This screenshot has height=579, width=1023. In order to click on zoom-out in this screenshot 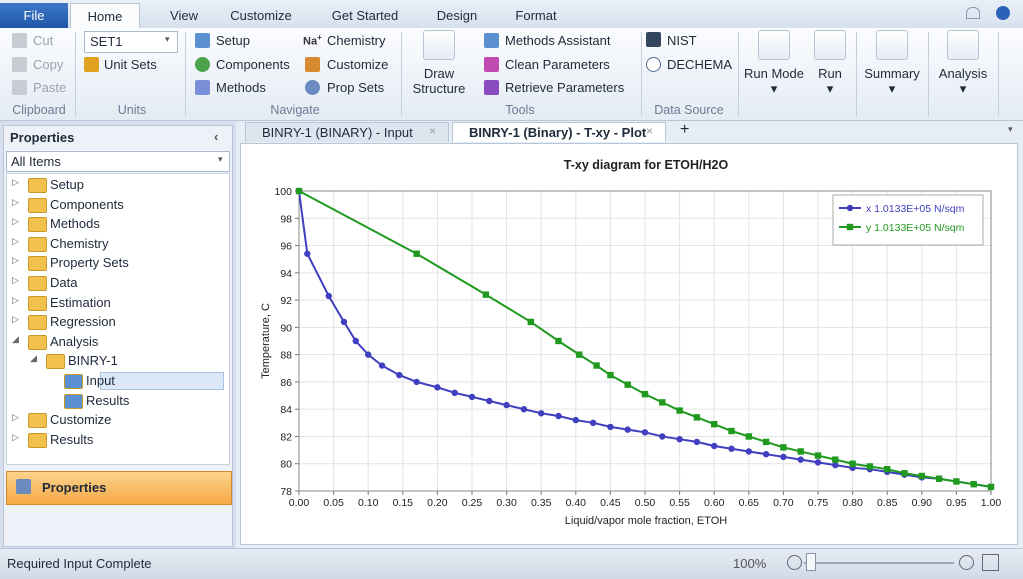, I will do `click(794, 562)`.